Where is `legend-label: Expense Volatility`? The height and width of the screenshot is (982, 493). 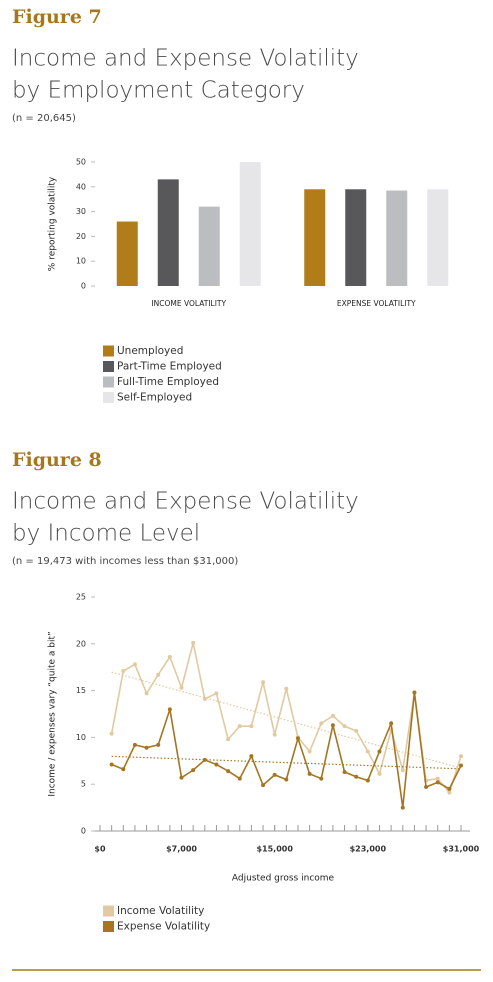
legend-label: Expense Volatility is located at coordinates (163, 927).